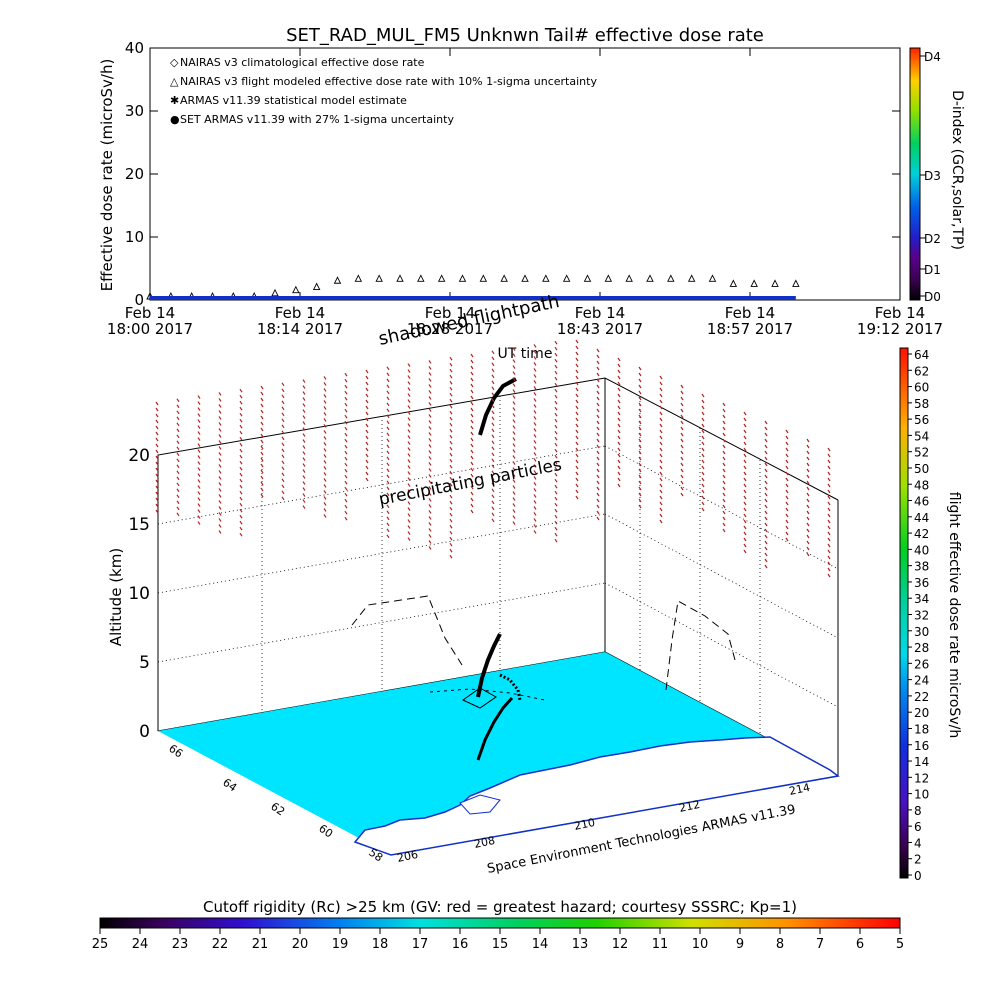 The height and width of the screenshot is (1000, 1000). Describe the element at coordinates (340, 944) in the screenshot. I see `cutoff-tick-label: 19` at that location.